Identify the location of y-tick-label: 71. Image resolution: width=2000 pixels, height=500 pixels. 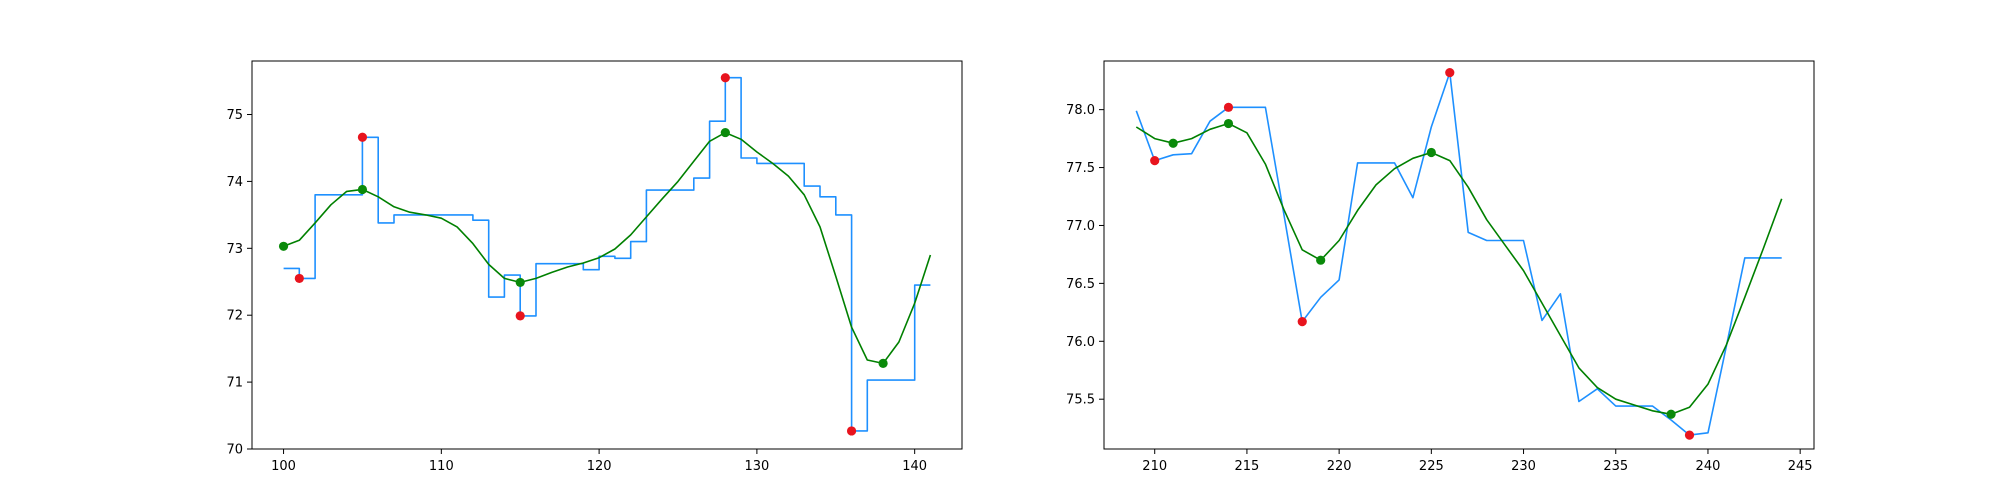
(234, 383).